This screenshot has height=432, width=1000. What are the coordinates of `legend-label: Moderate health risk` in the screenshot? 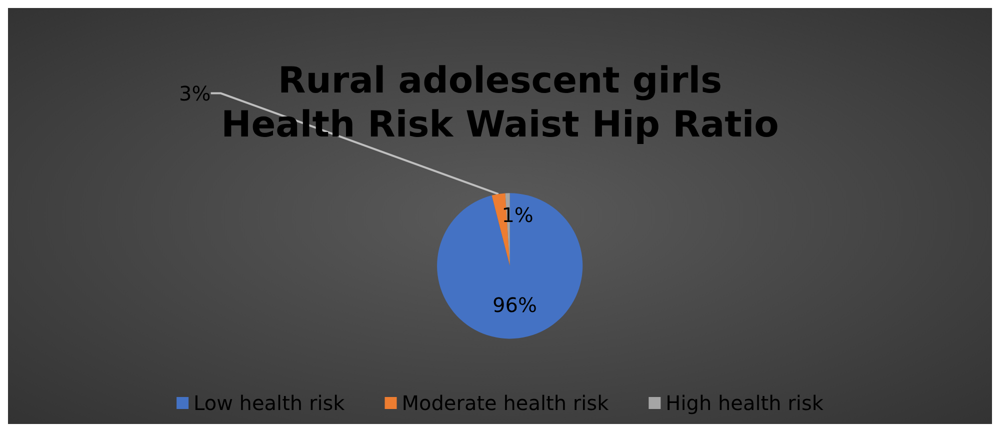 It's located at (506, 403).